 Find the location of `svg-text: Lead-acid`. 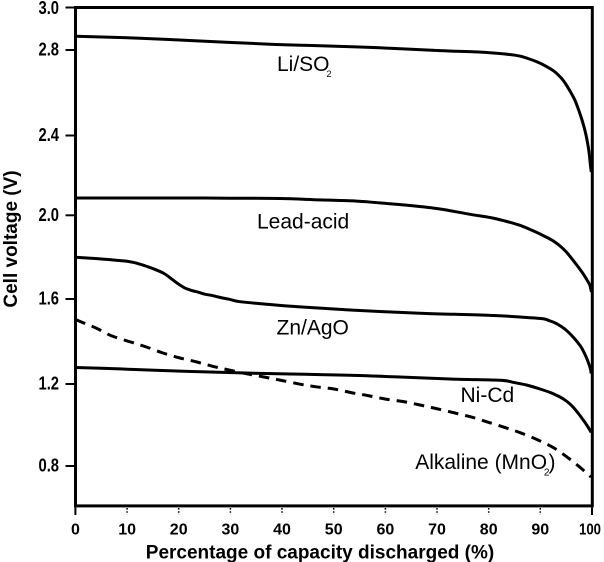

svg-text: Lead-acid is located at coordinates (303, 222).